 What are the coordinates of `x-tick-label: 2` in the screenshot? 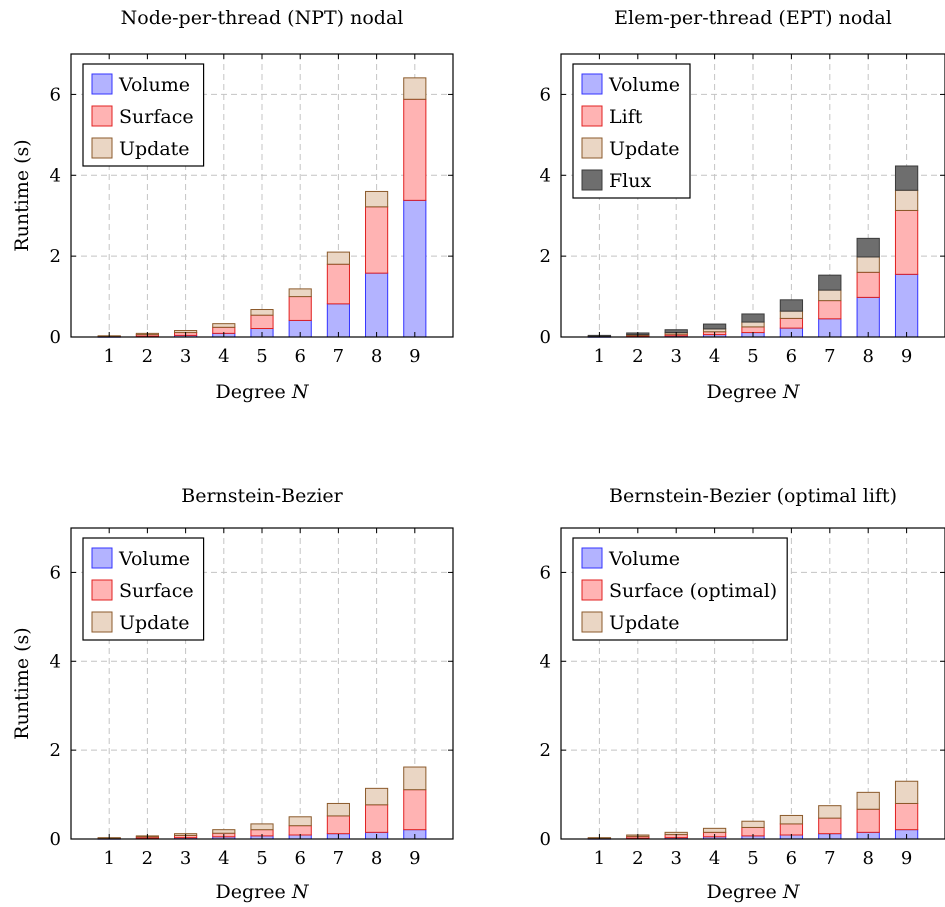 It's located at (147, 858).